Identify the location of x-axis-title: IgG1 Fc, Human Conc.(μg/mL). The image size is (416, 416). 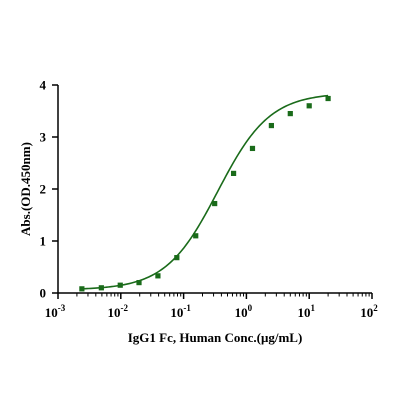
(215, 337).